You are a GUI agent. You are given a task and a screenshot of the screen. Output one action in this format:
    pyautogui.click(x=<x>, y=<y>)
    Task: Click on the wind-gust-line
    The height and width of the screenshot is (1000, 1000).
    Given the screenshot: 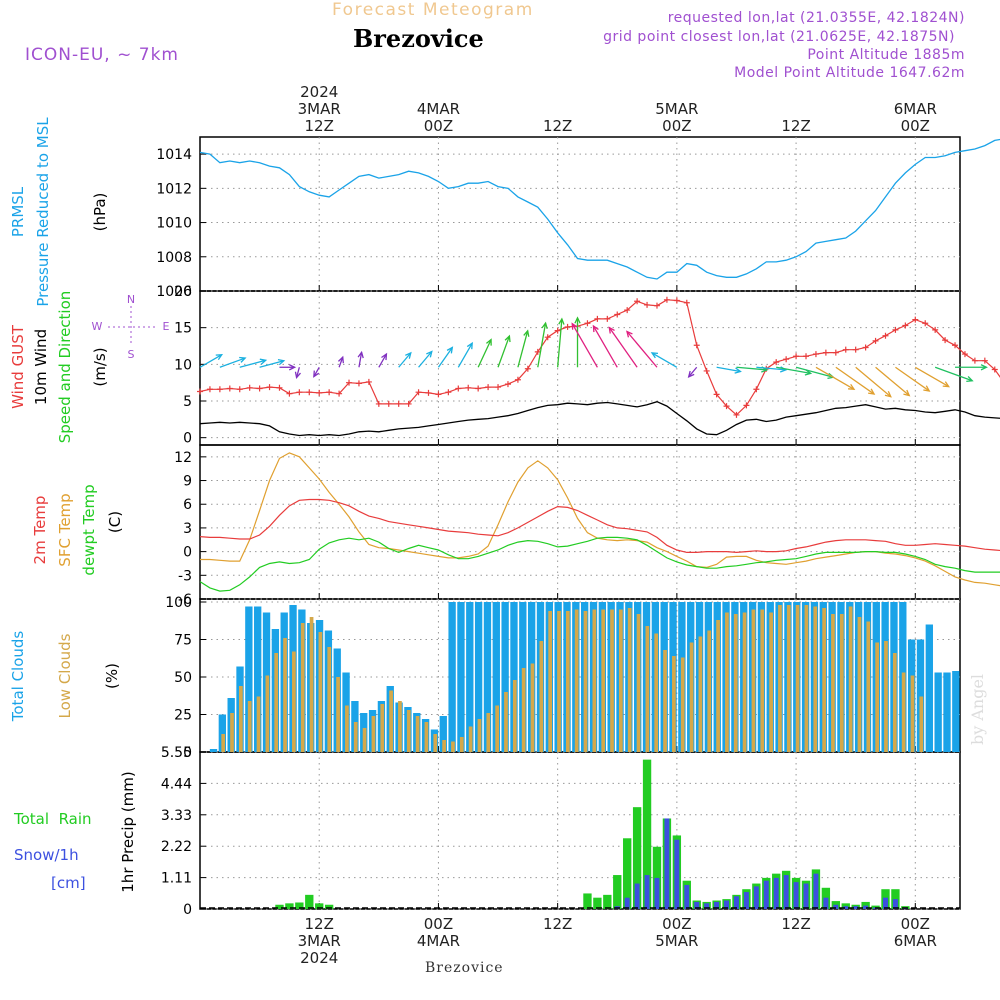 What is the action you would take?
    pyautogui.click(x=599, y=357)
    